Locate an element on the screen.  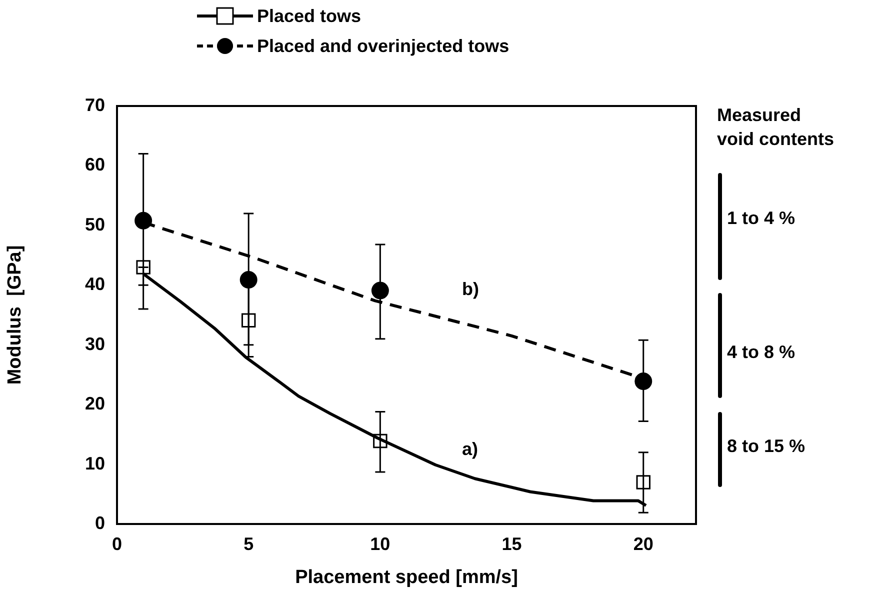
y-tick-label: 50 is located at coordinates (94, 224).